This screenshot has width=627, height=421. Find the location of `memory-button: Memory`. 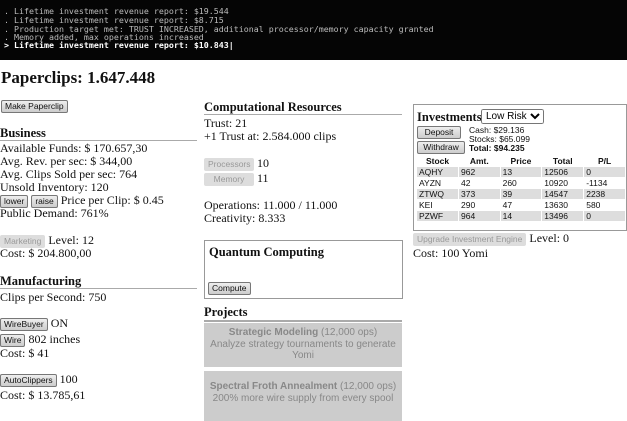

memory-button: Memory is located at coordinates (229, 179).